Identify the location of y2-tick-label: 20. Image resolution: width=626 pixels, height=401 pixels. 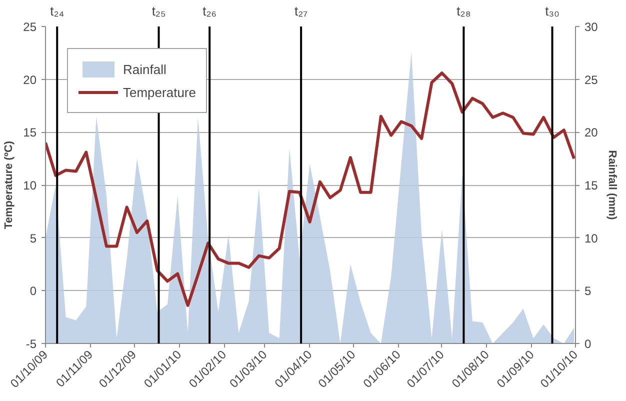
(591, 133).